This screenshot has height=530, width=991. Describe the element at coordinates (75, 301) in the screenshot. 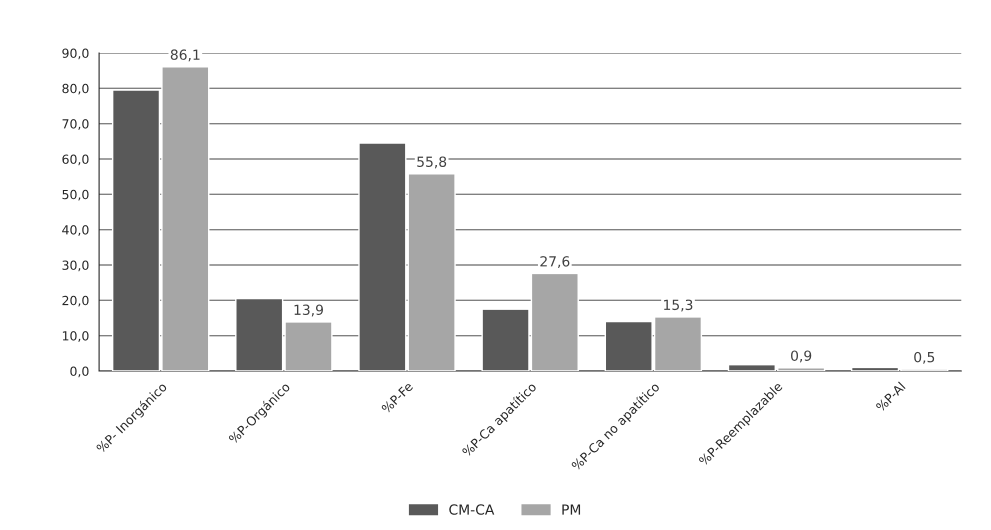

I see `y-tick-label: 20,0` at that location.